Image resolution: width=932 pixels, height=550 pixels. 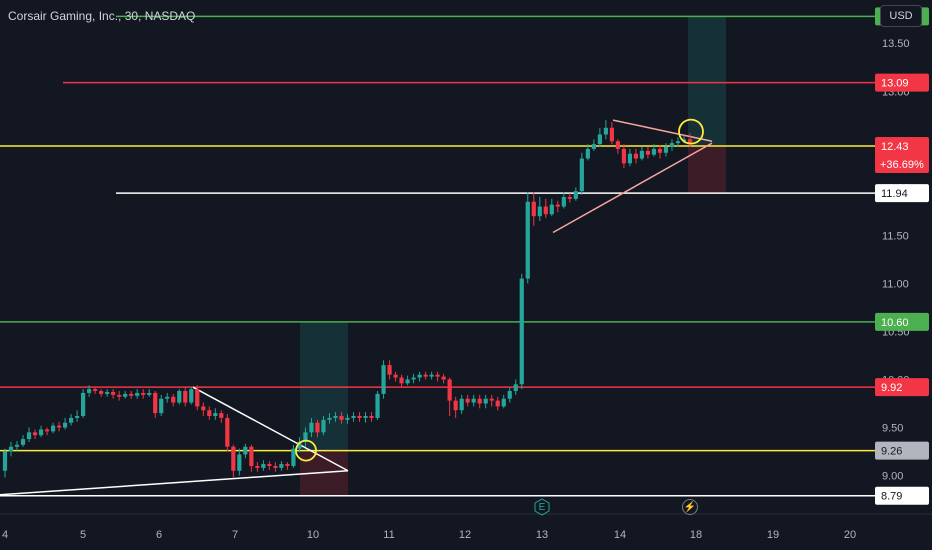 What do you see at coordinates (542, 535) in the screenshot?
I see `time-tick-7: 13` at bounding box center [542, 535].